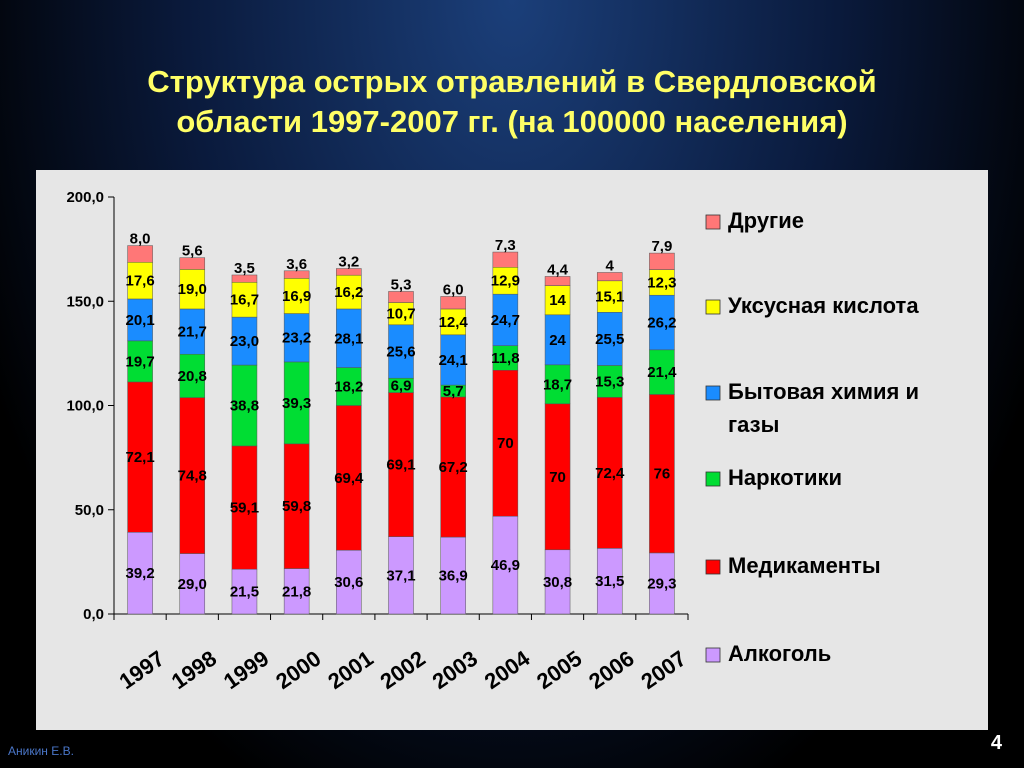  Describe the element at coordinates (400, 351) in the screenshot. I see `data-label: 25,6` at that location.